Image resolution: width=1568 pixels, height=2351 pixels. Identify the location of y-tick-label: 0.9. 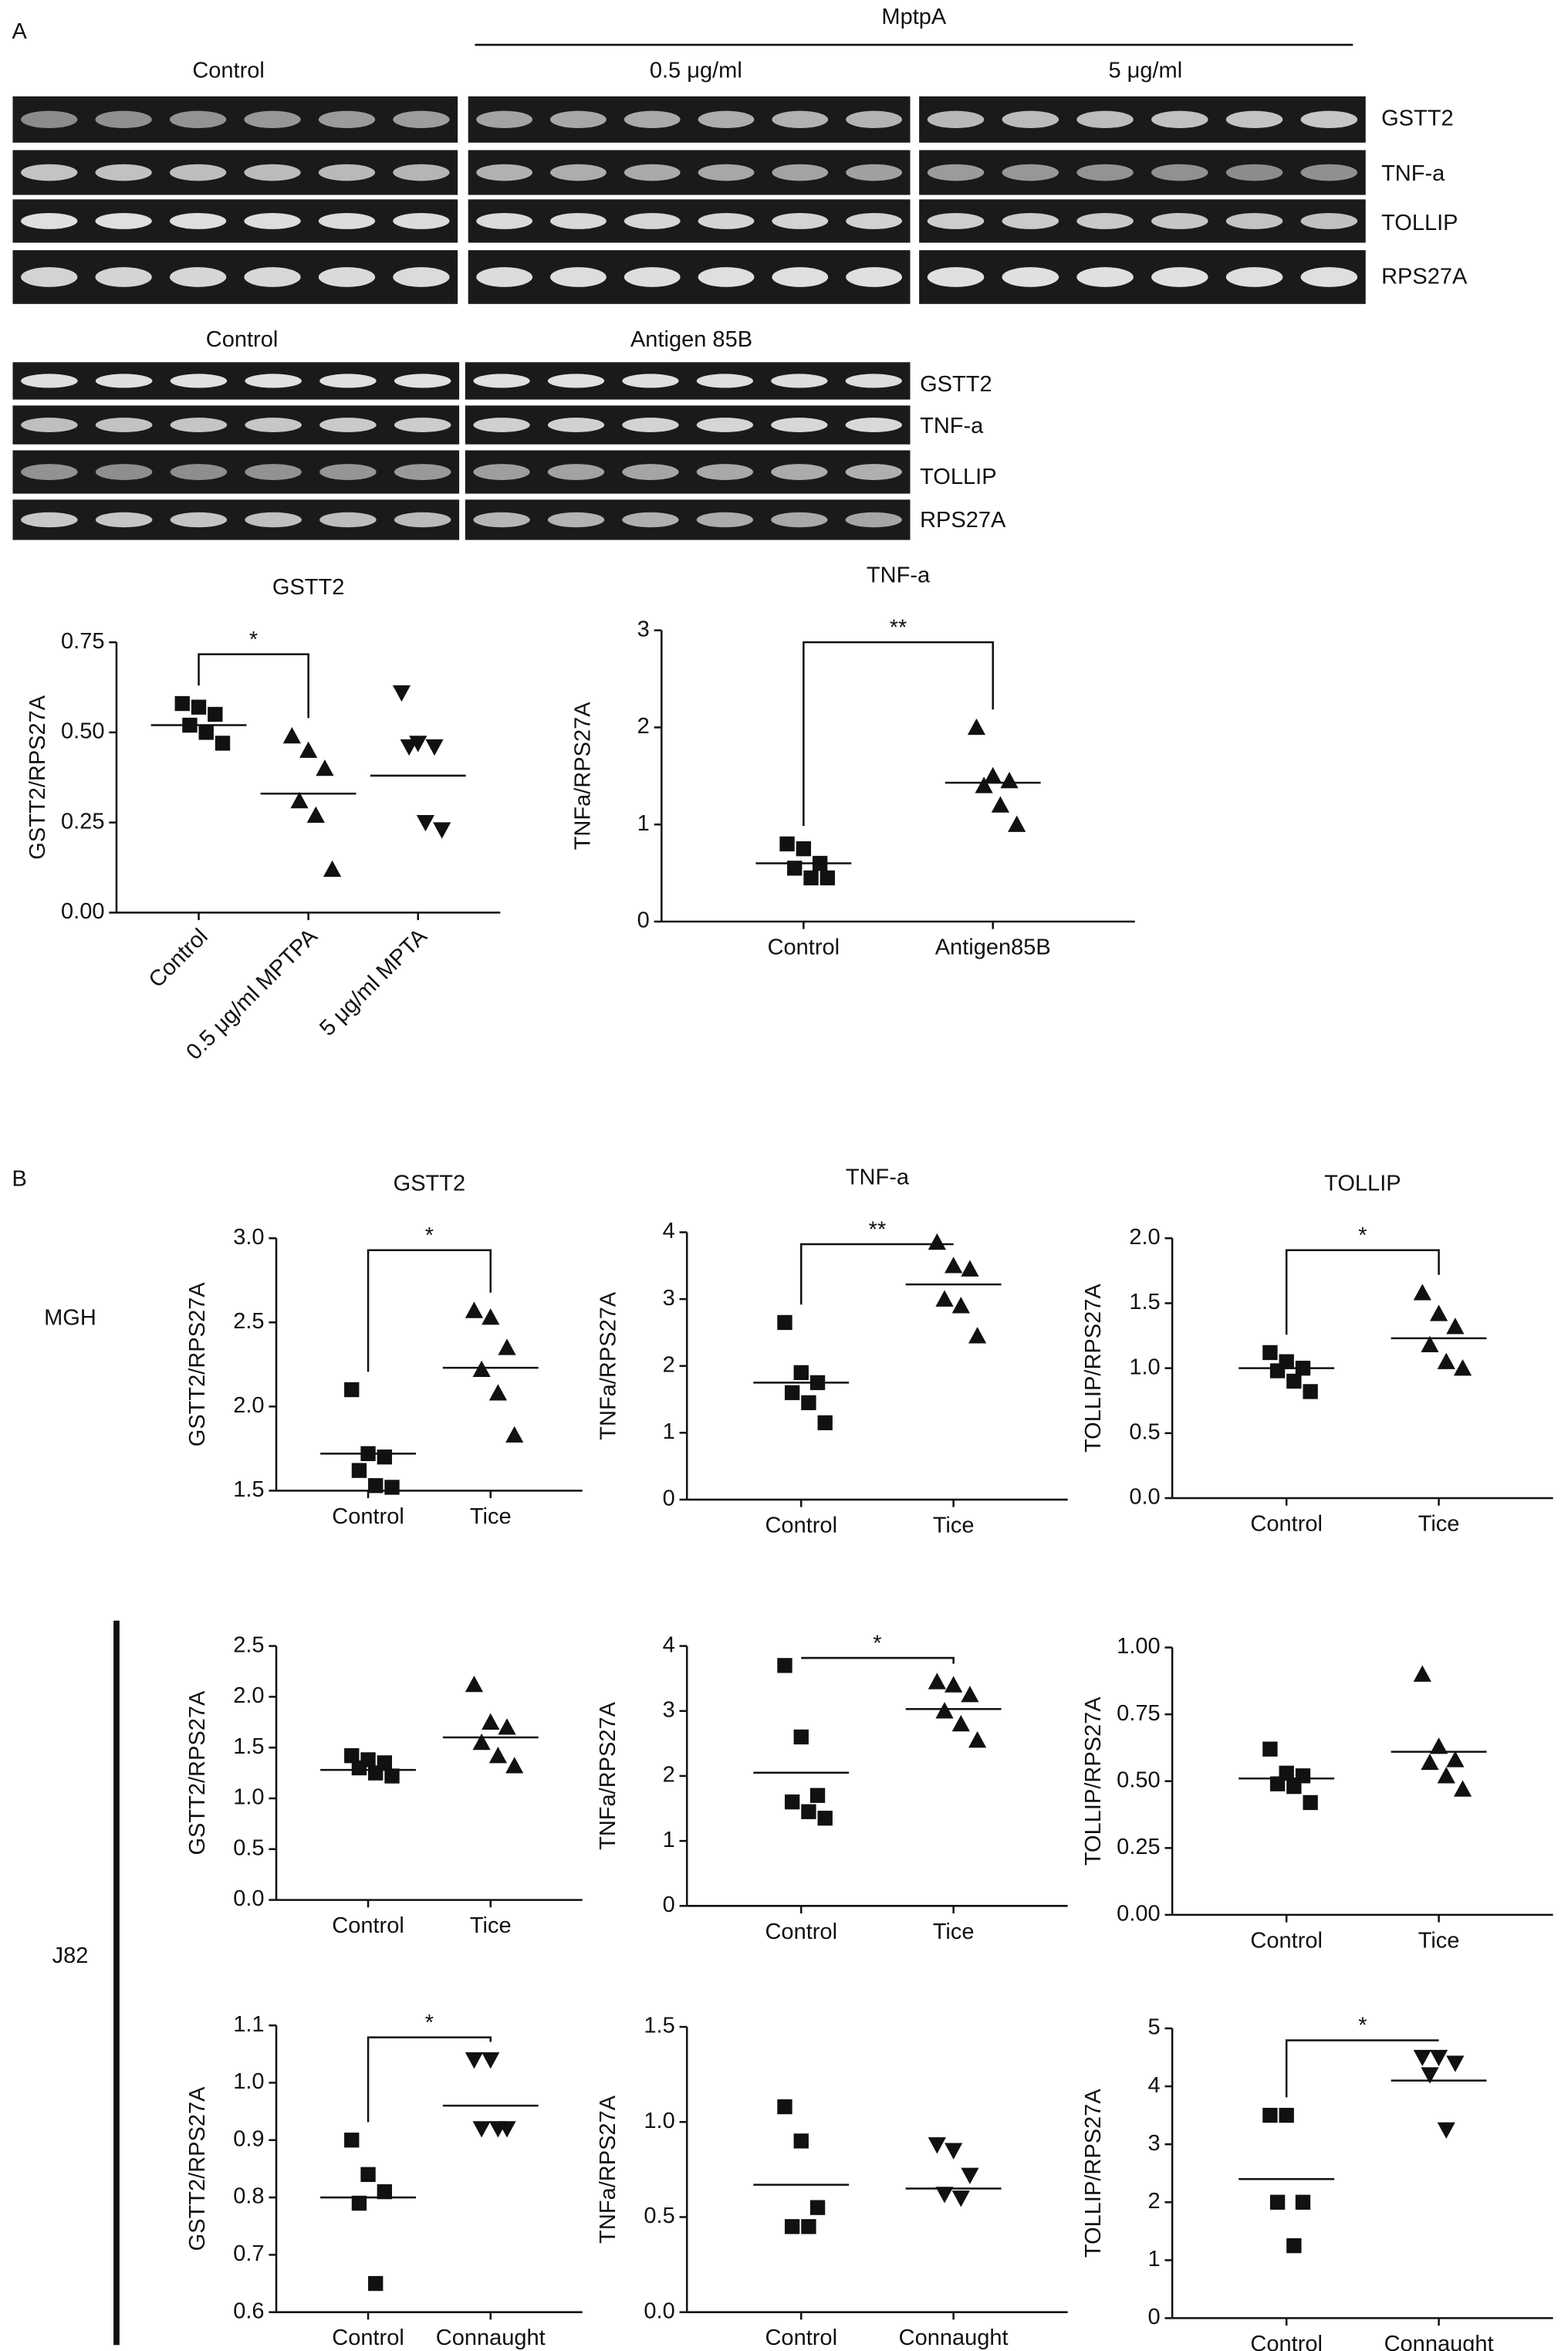
(248, 2138).